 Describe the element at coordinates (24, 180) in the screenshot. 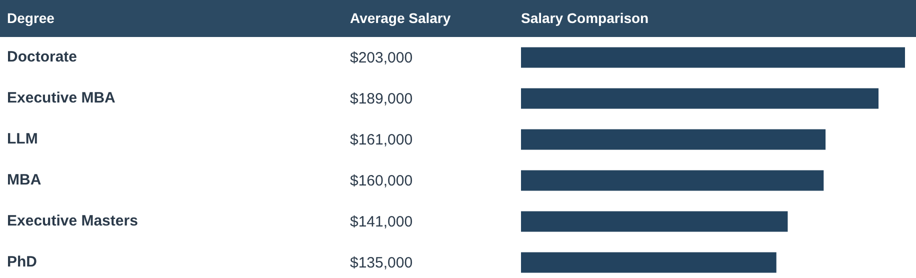

I see `y-tick-label: MBA` at that location.